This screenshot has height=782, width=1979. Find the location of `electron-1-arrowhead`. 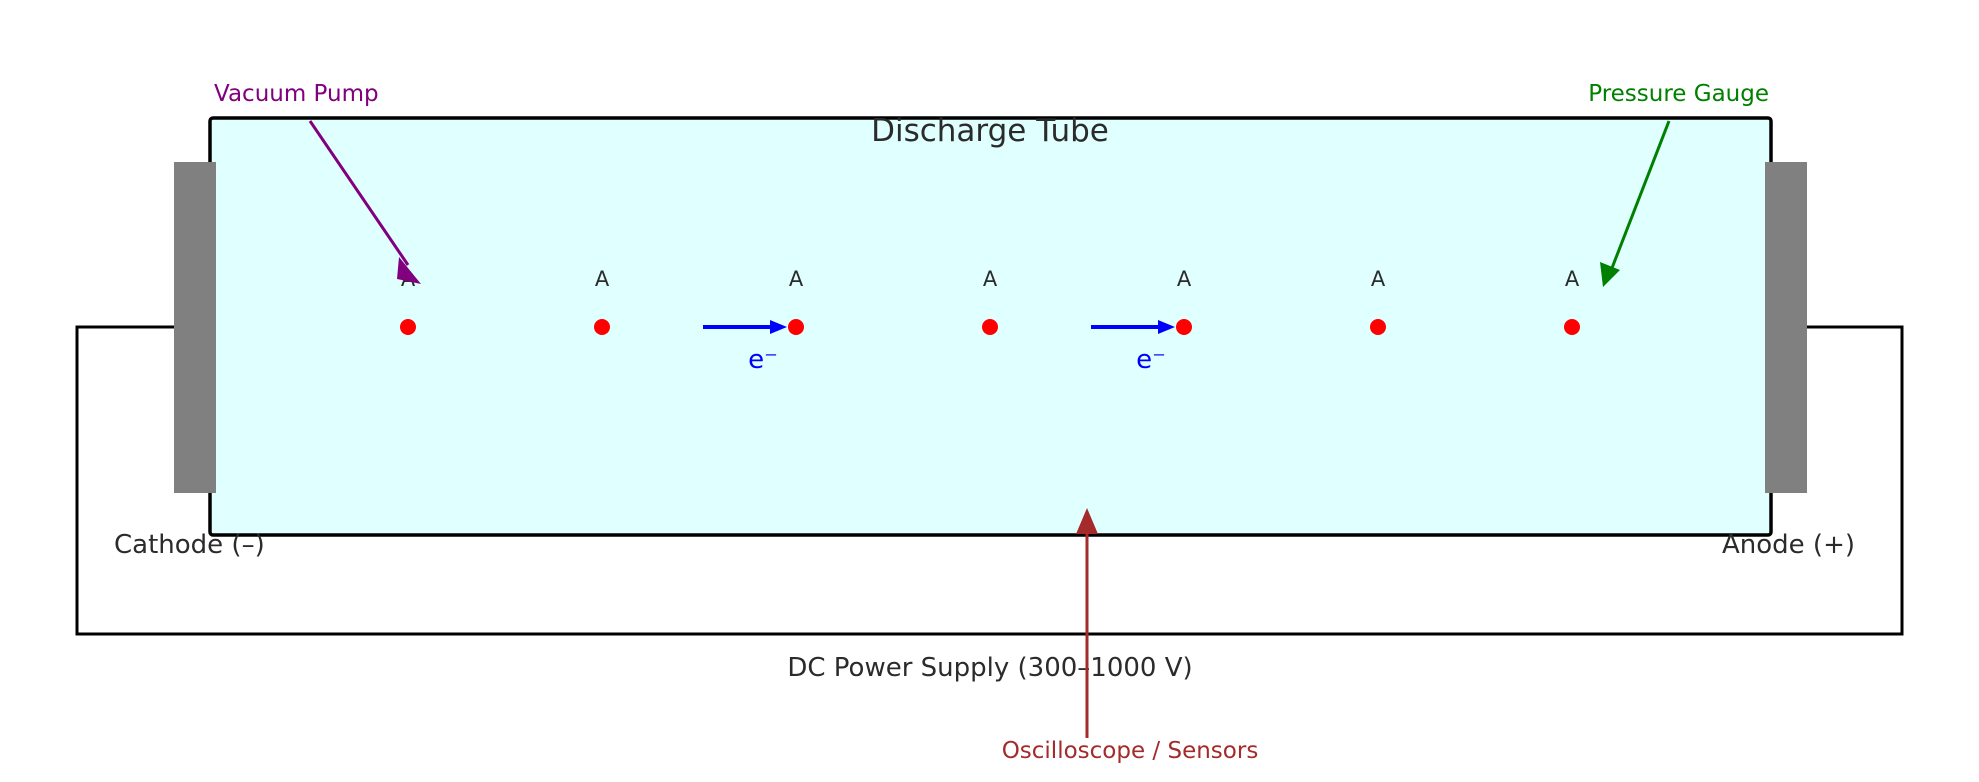

electron-1-arrowhead is located at coordinates (778, 327).